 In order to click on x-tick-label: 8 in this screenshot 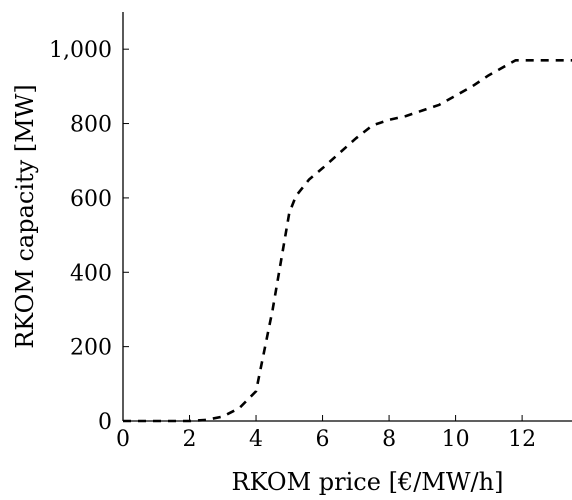, I will do `click(389, 439)`.